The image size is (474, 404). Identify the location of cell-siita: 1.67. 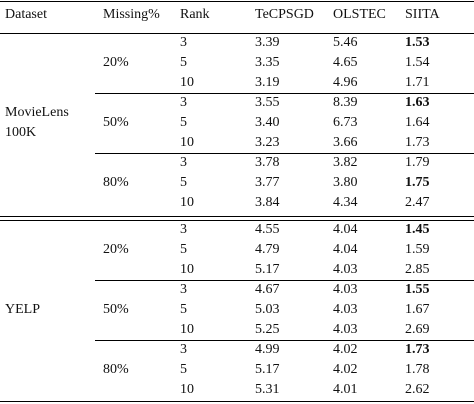
(417, 309).